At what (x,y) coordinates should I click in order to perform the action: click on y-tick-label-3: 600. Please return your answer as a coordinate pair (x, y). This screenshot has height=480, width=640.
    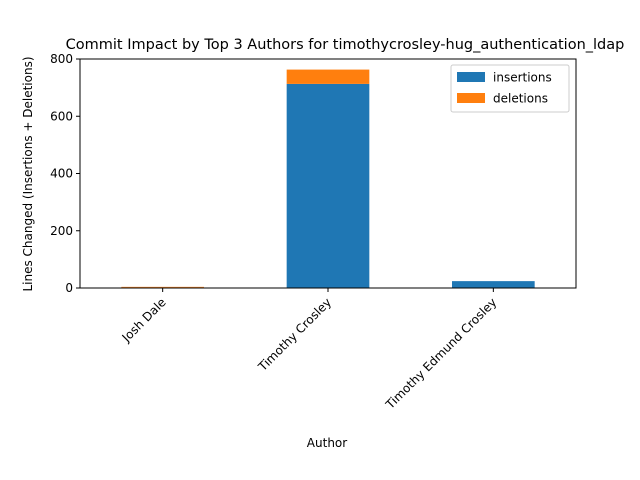
    Looking at the image, I should click on (61, 116).